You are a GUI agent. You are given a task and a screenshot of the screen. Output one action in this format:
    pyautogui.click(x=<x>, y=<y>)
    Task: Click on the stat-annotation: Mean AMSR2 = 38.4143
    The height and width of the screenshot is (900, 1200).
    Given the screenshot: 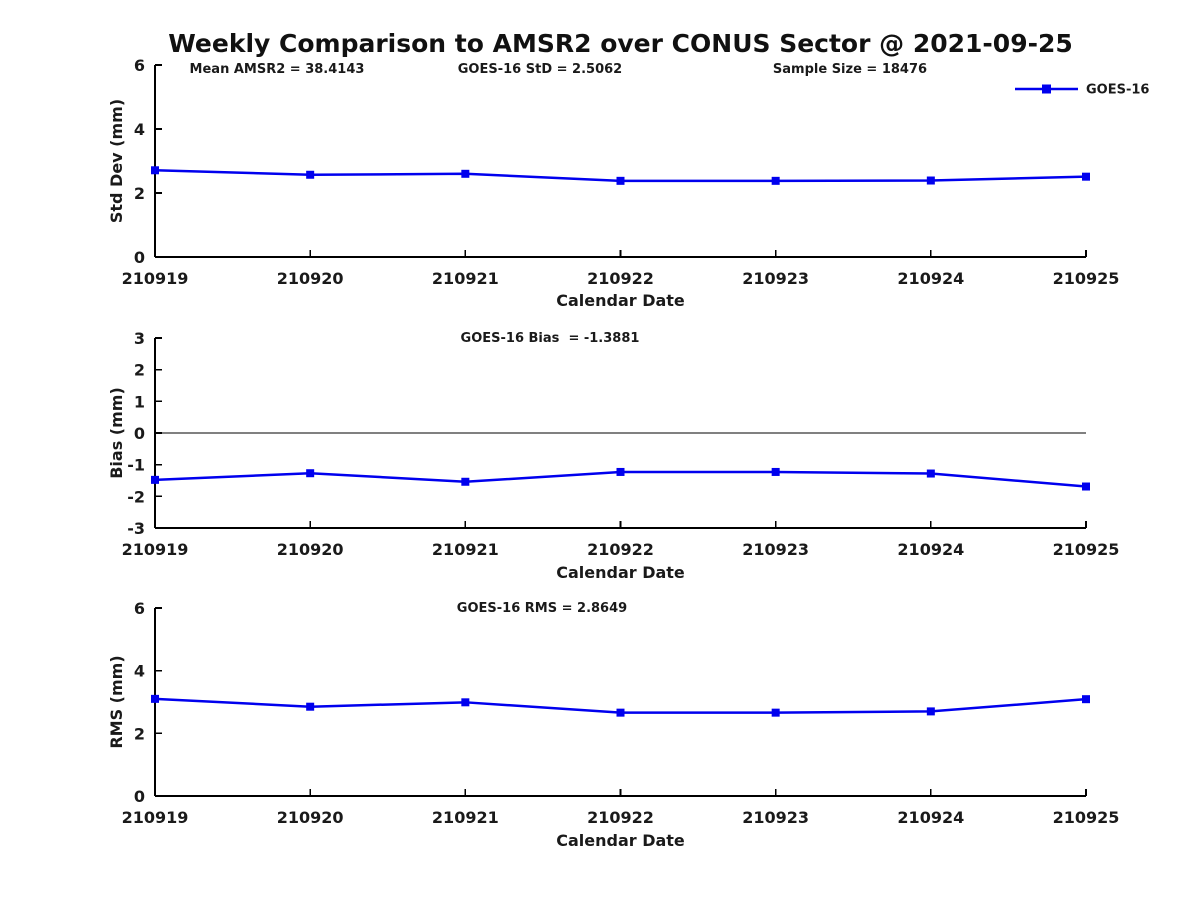 What is the action you would take?
    pyautogui.click(x=277, y=69)
    